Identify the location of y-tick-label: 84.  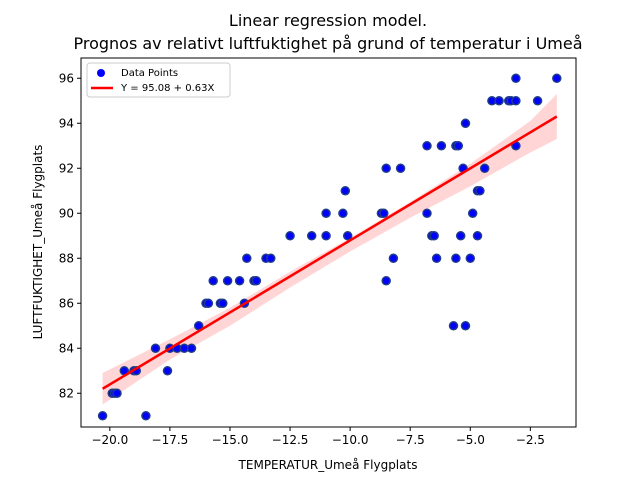
(66, 348).